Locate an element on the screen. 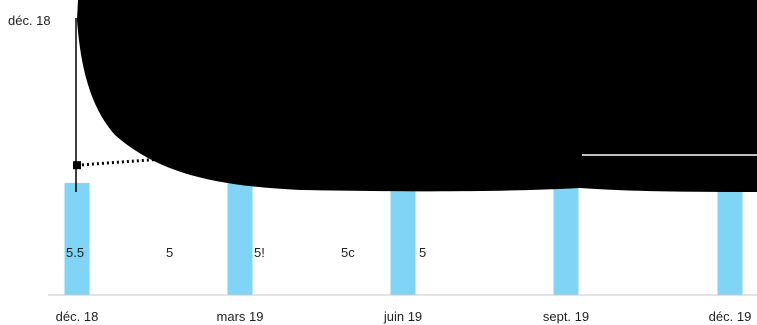 The image size is (757, 325). line-series is located at coordinates (158, 159).